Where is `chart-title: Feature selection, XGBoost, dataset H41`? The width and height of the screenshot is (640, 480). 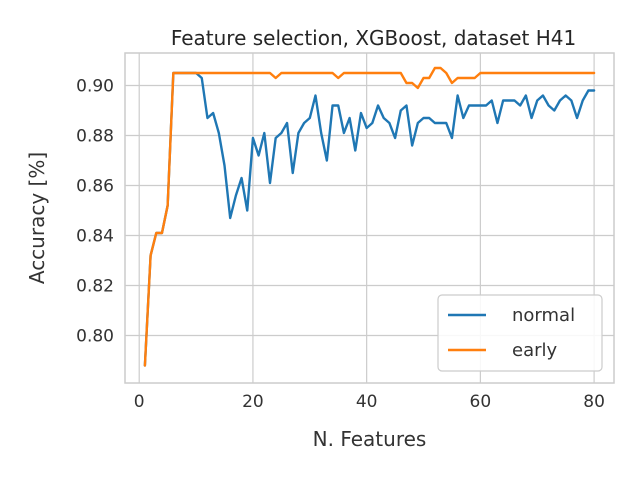 chart-title: Feature selection, XGBoost, dataset H41 is located at coordinates (373, 38).